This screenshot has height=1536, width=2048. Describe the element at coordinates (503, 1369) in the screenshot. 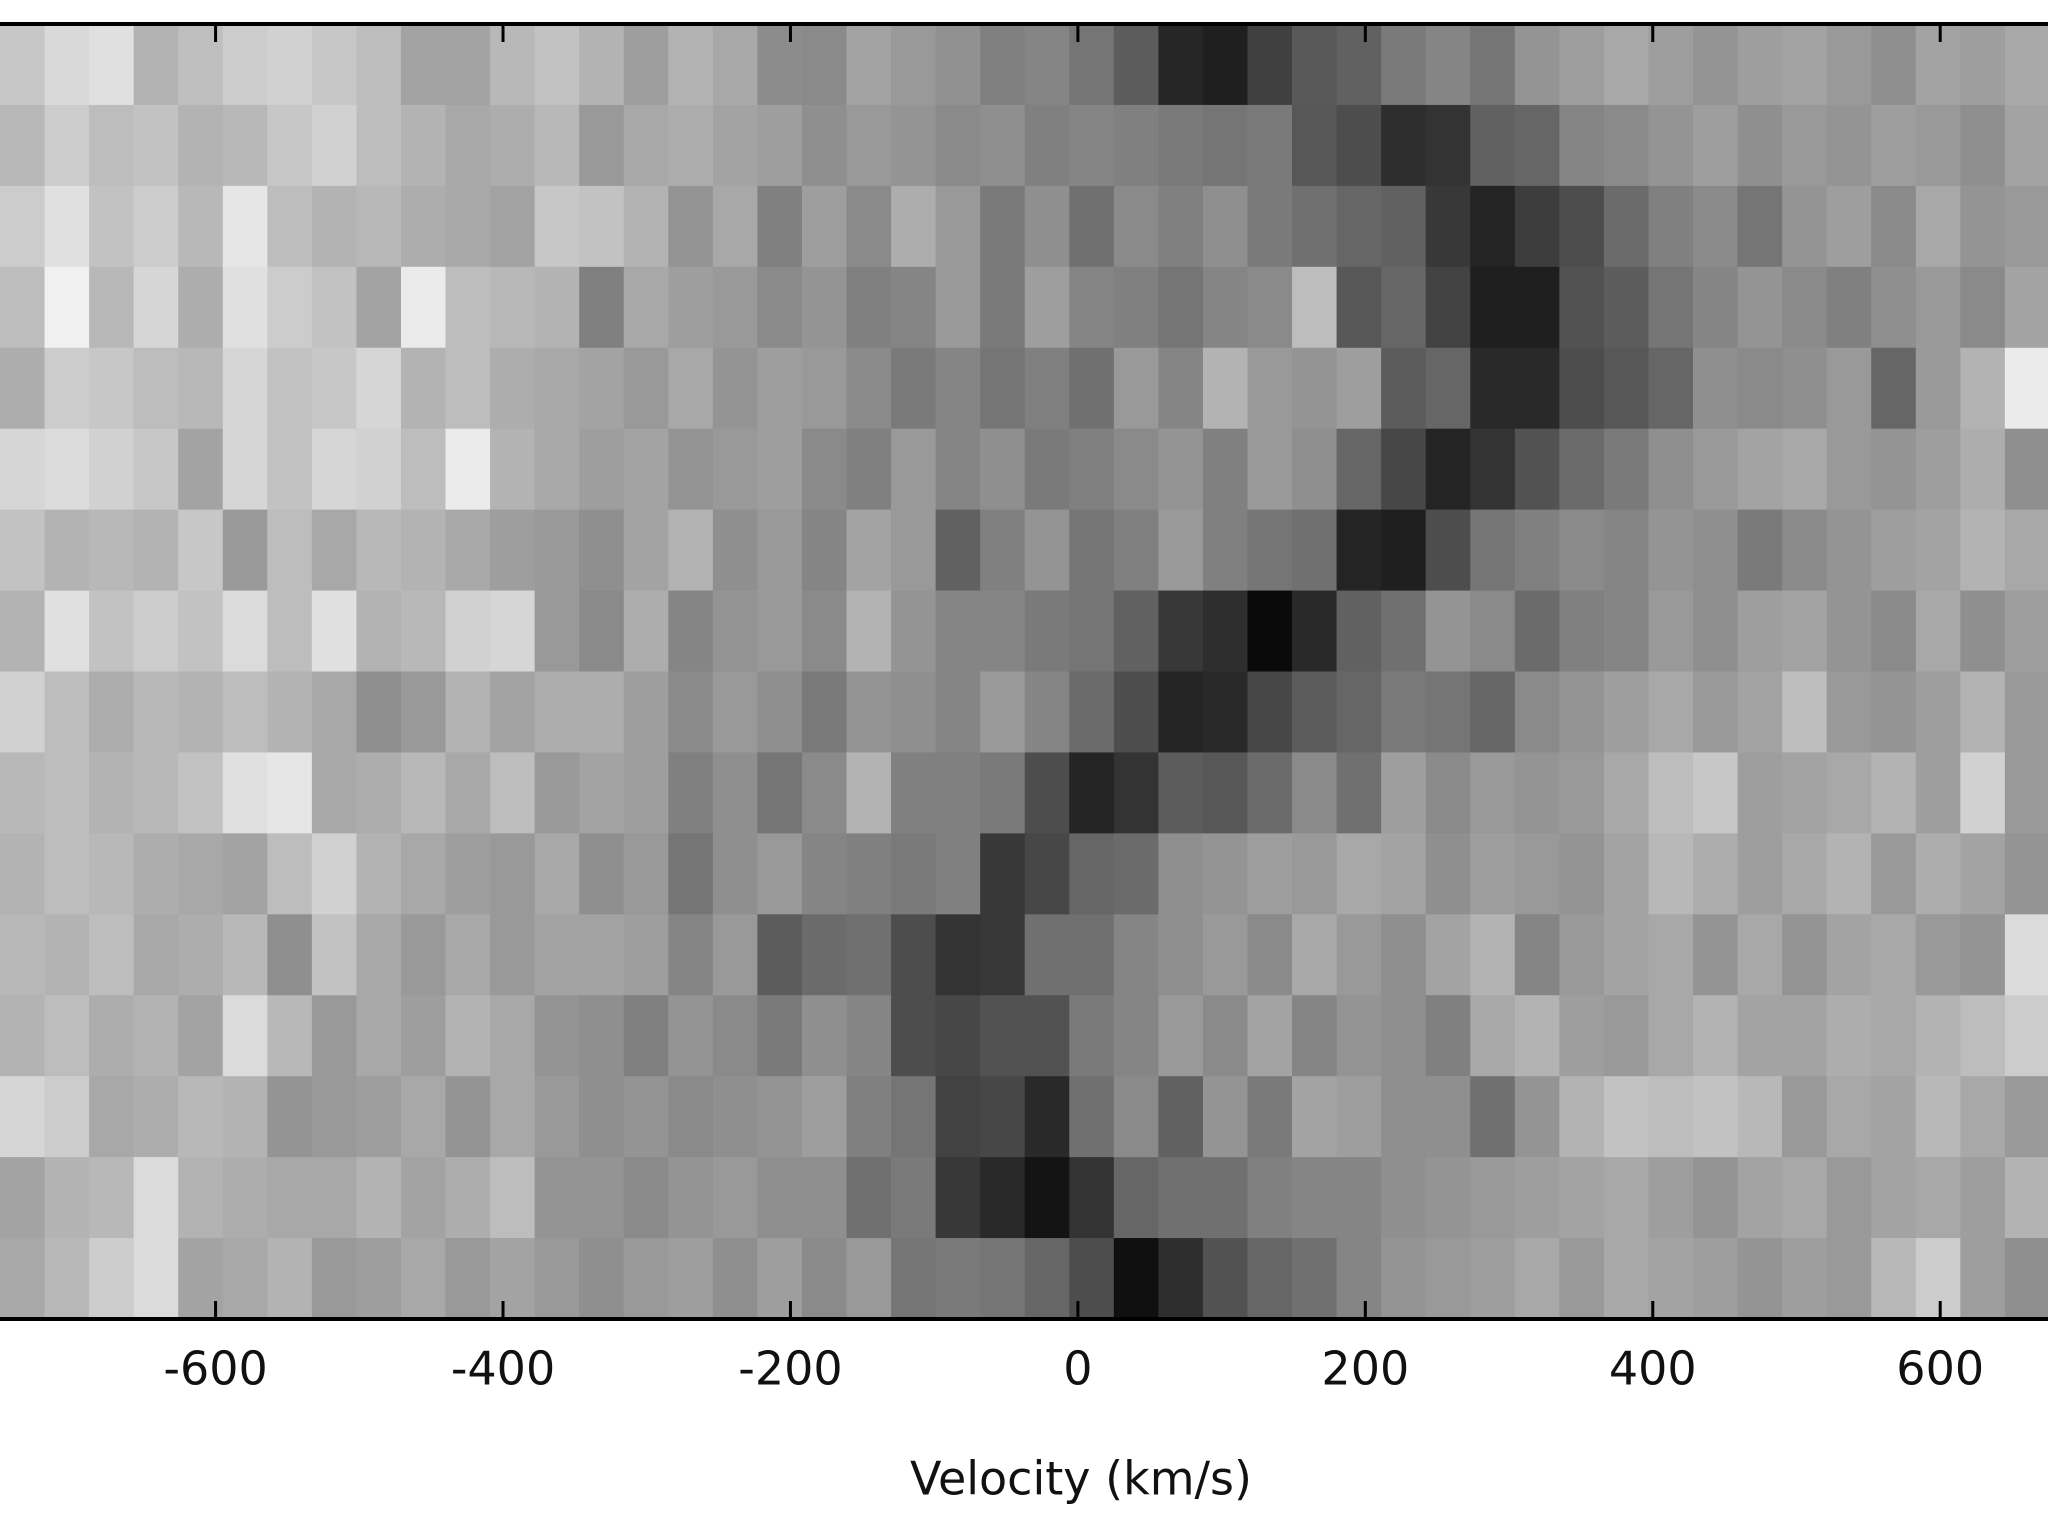

I see `x-tick-label: -400` at that location.